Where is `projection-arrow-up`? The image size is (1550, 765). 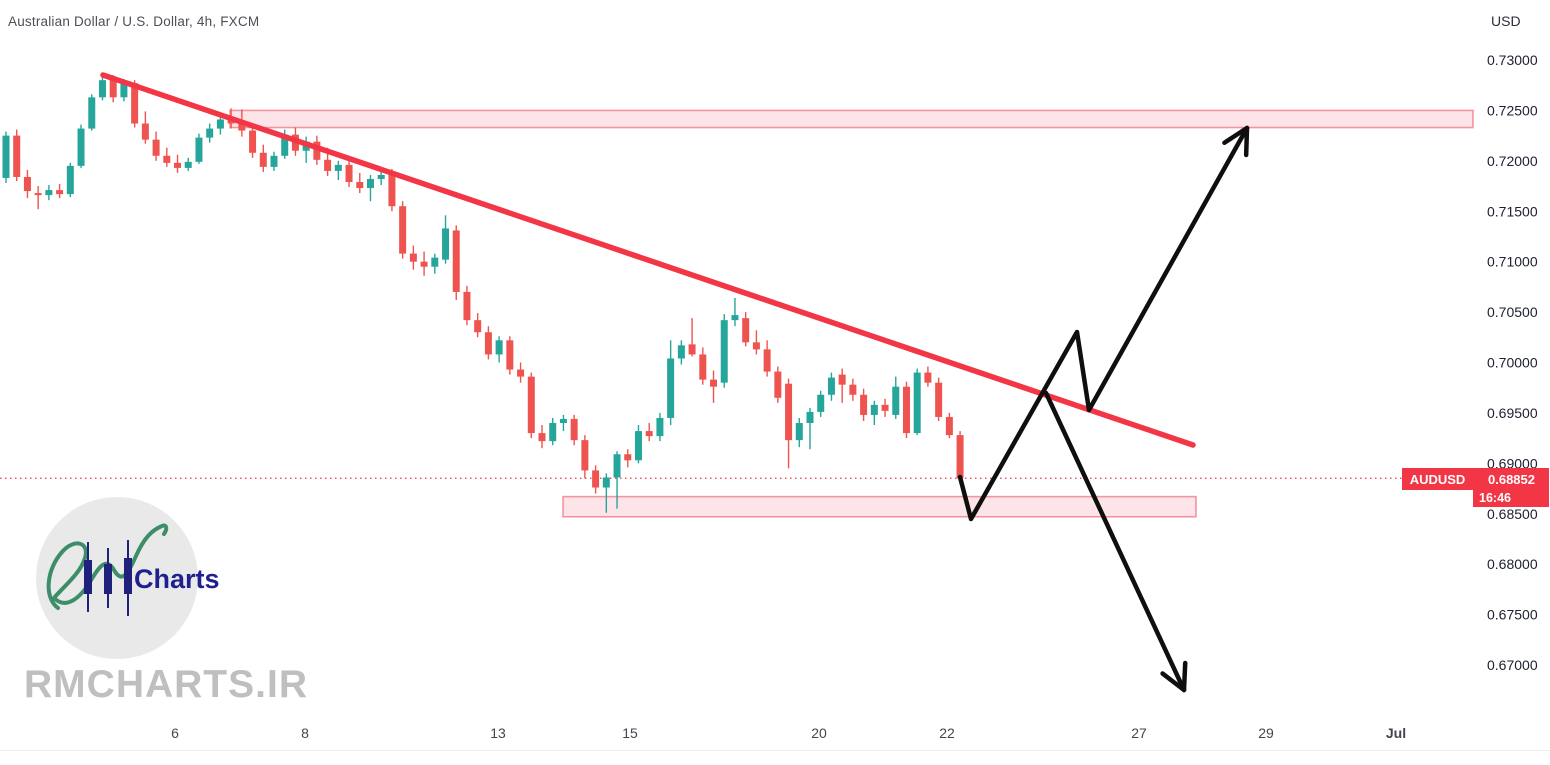
projection-arrow-up is located at coordinates (1103, 323).